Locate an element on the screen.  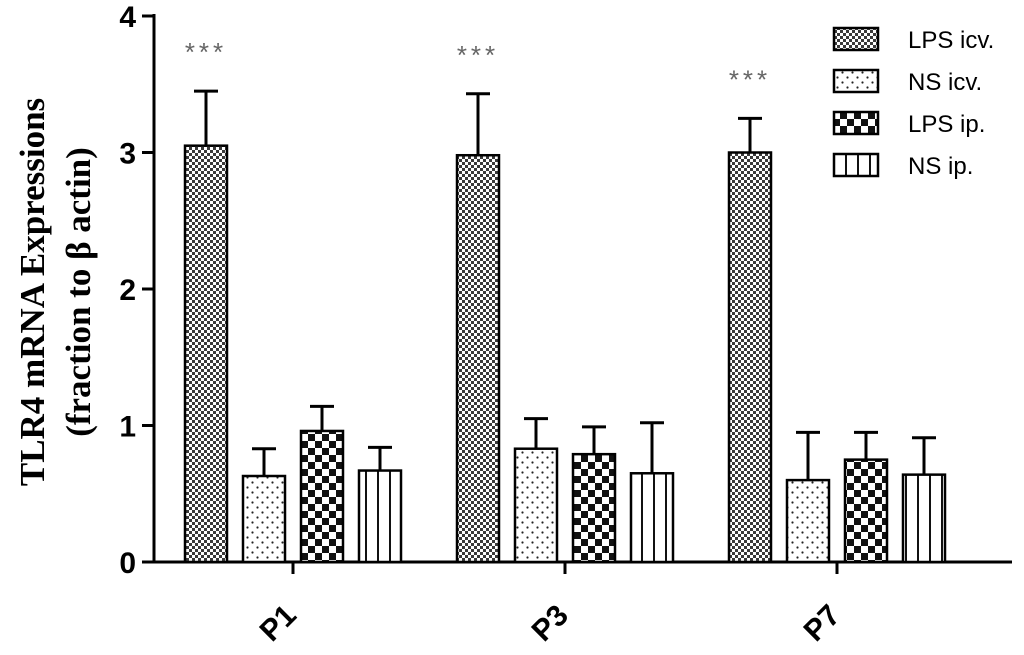
x-tick-label: P1 is located at coordinates (278, 623).